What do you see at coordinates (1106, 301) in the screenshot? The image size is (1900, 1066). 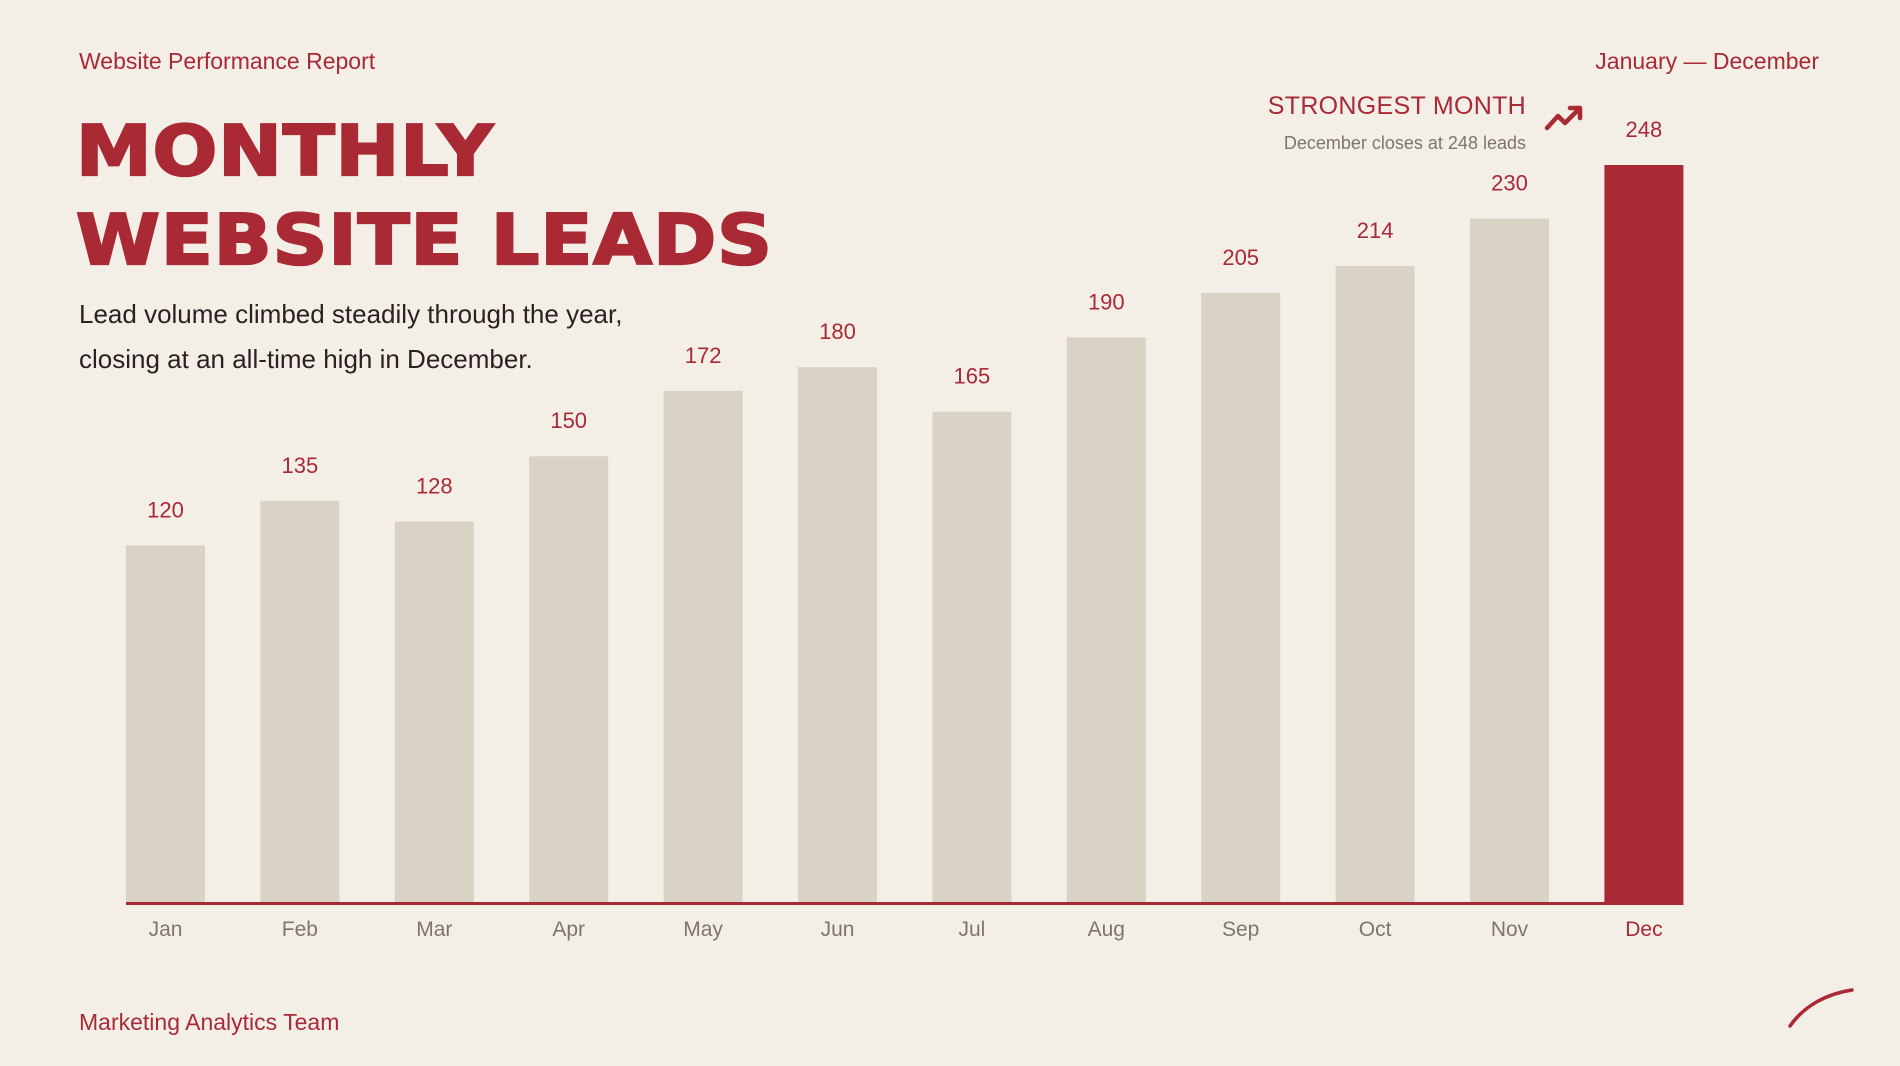 I see `data-label-aug: 190` at bounding box center [1106, 301].